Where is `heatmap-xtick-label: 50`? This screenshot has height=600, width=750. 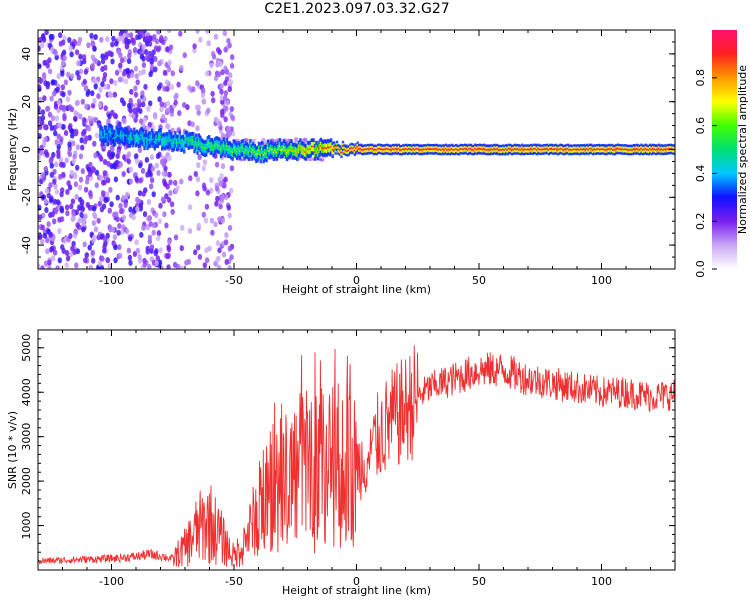 heatmap-xtick-label: 50 is located at coordinates (479, 280).